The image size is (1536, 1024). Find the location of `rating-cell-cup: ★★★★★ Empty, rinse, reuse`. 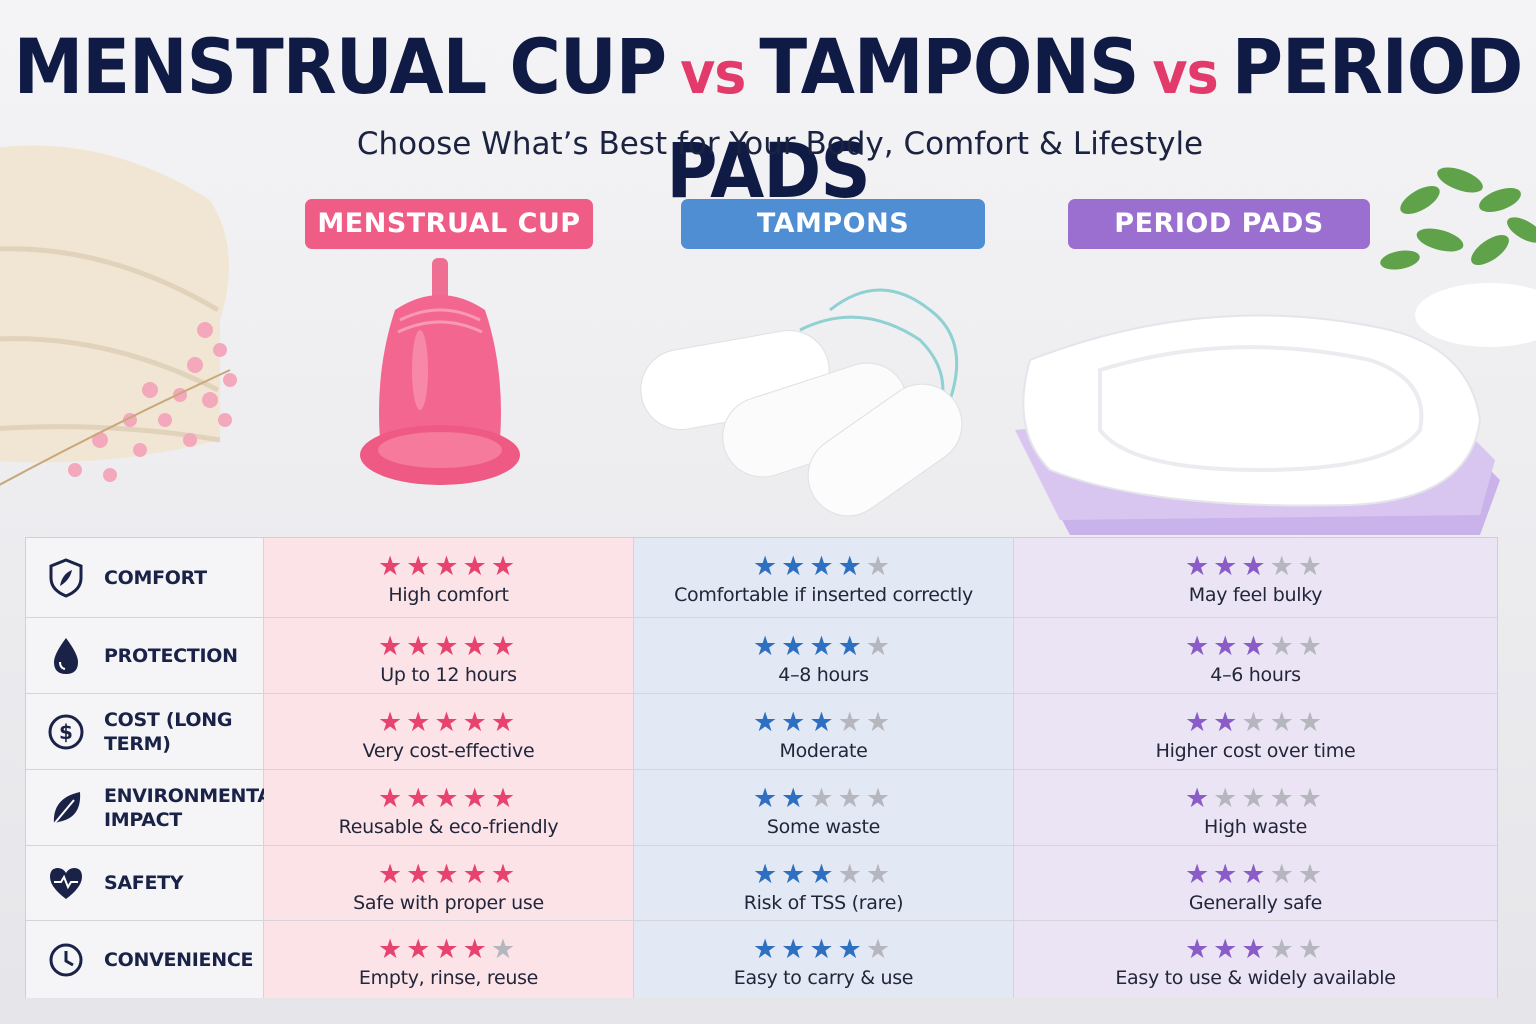

rating-cell-cup: ★★★★★ Empty, rinse, reuse is located at coordinates (449, 959).